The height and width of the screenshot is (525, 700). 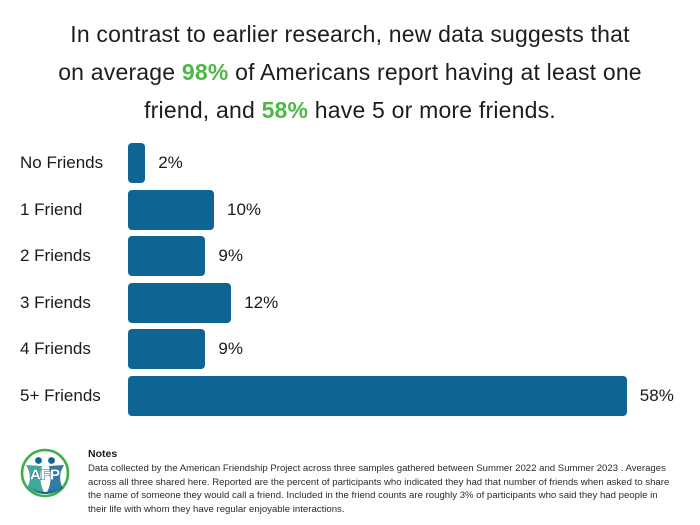 I want to click on value-label: 12%, so click(x=261, y=302).